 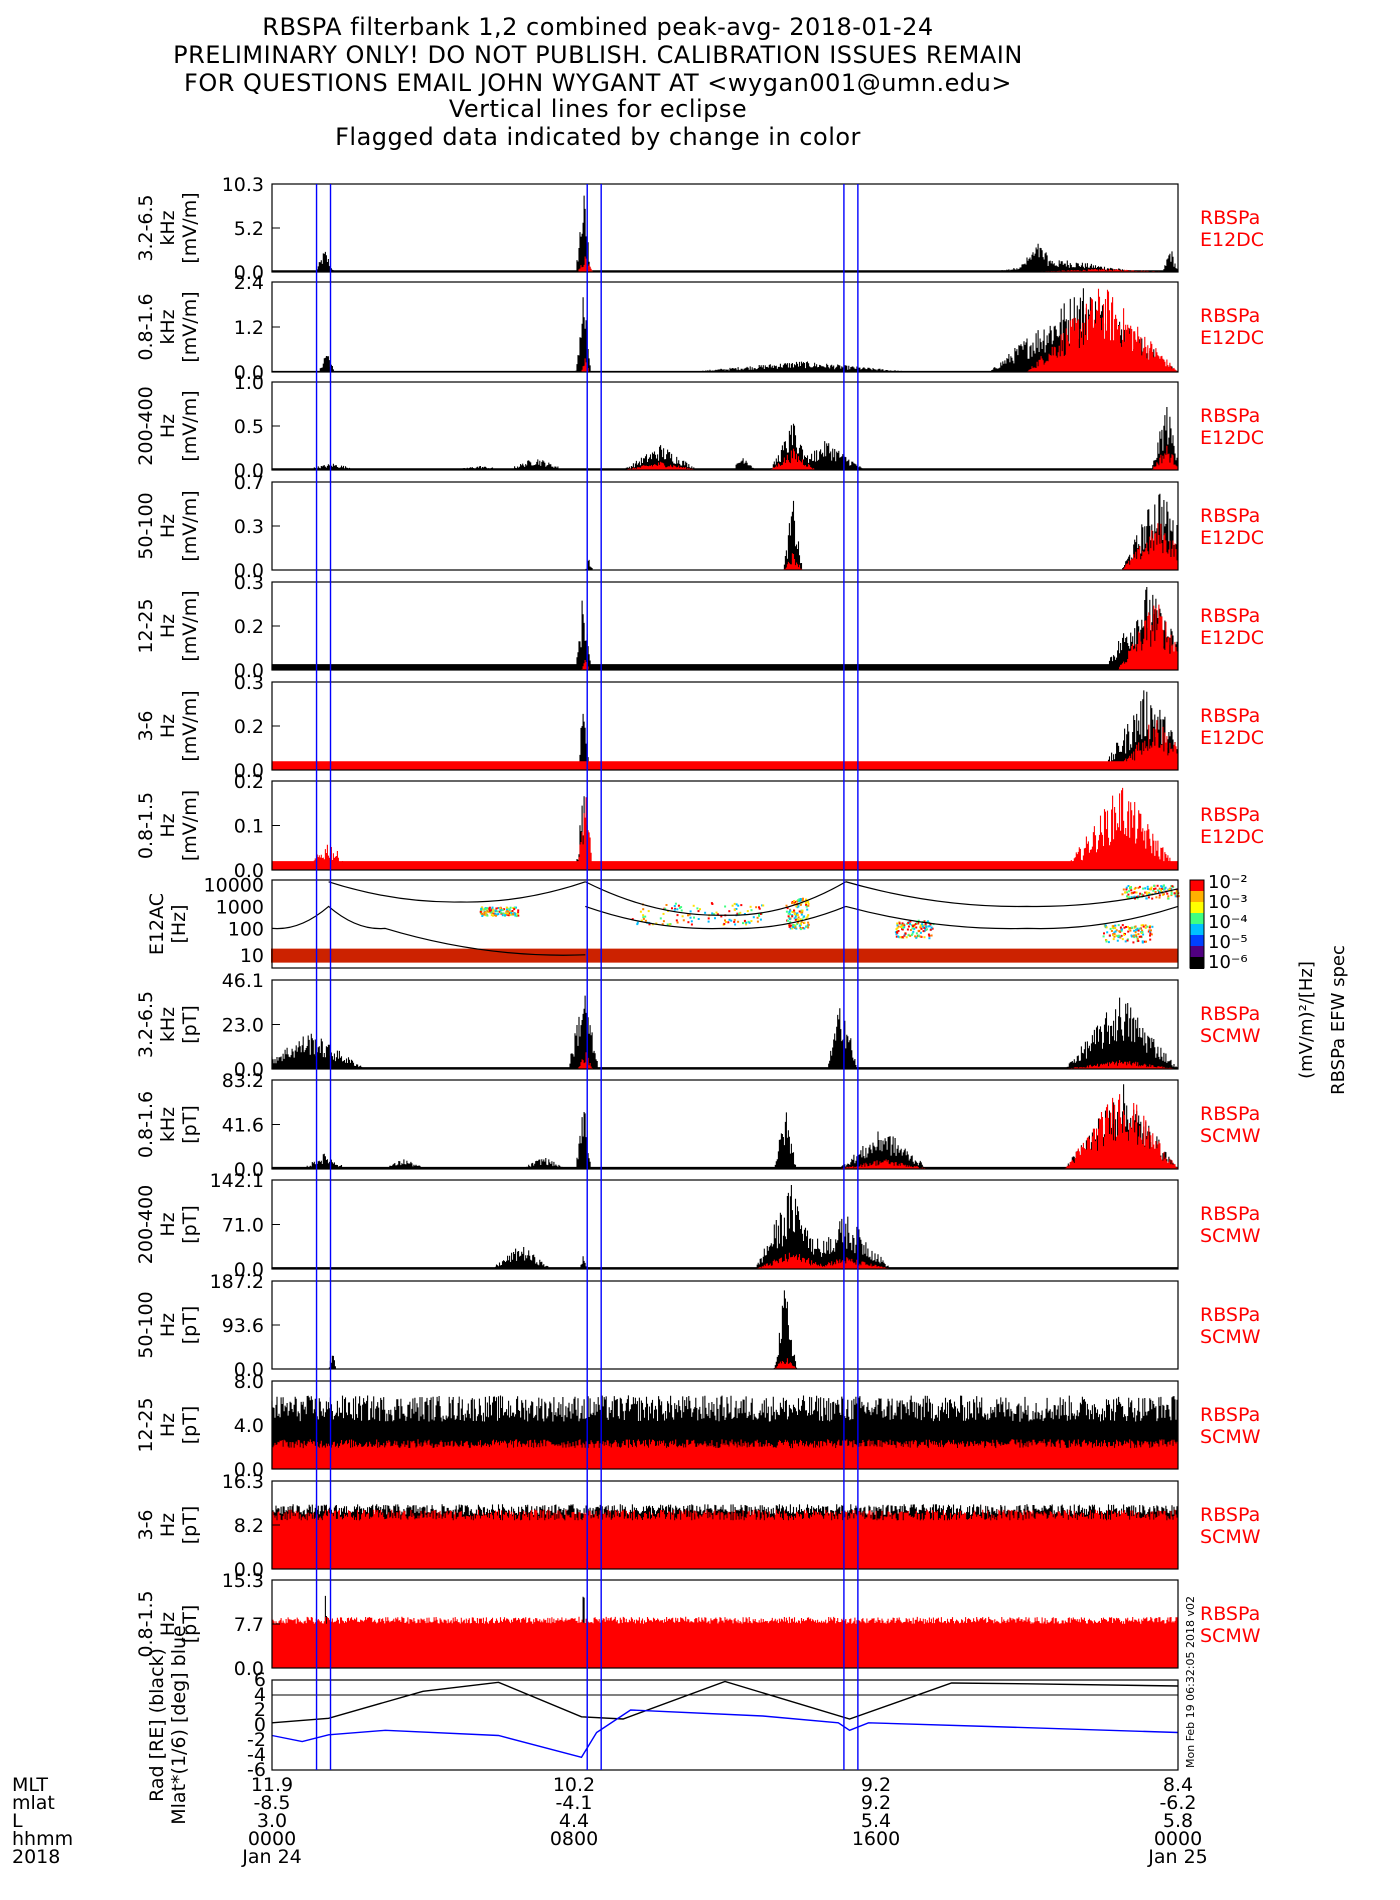 What do you see at coordinates (30, 1785) in the screenshot?
I see `xaxis-row-label: MLT` at bounding box center [30, 1785].